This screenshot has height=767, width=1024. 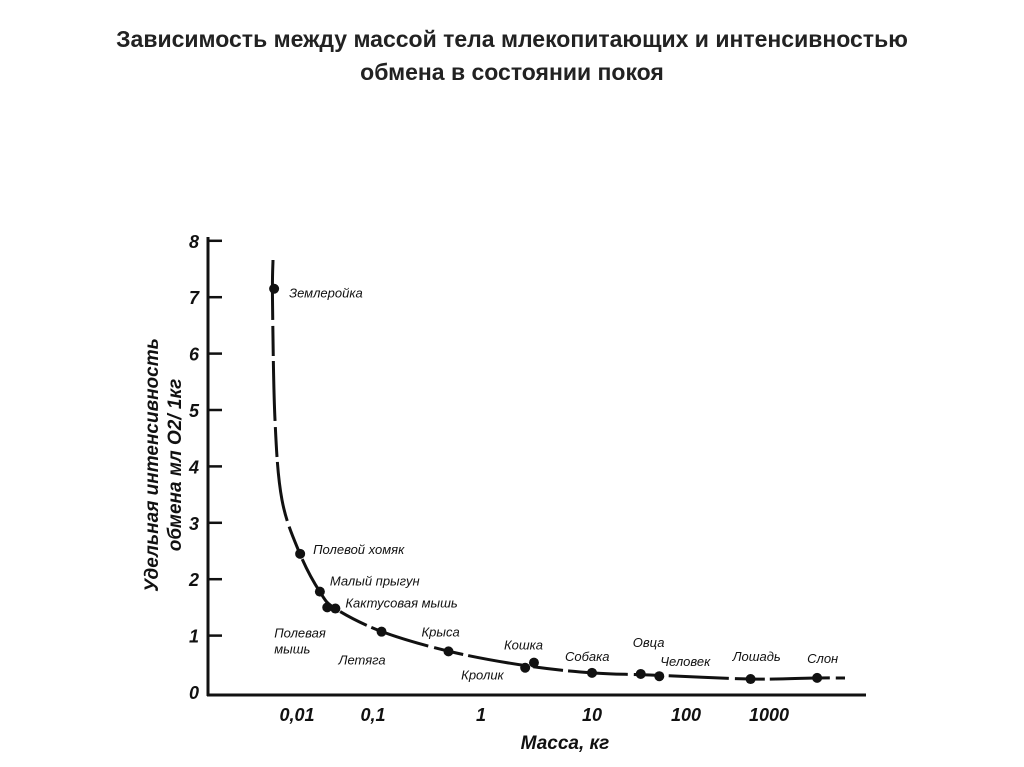 I want to click on point-label: Кактусовая мышь, so click(x=401, y=603).